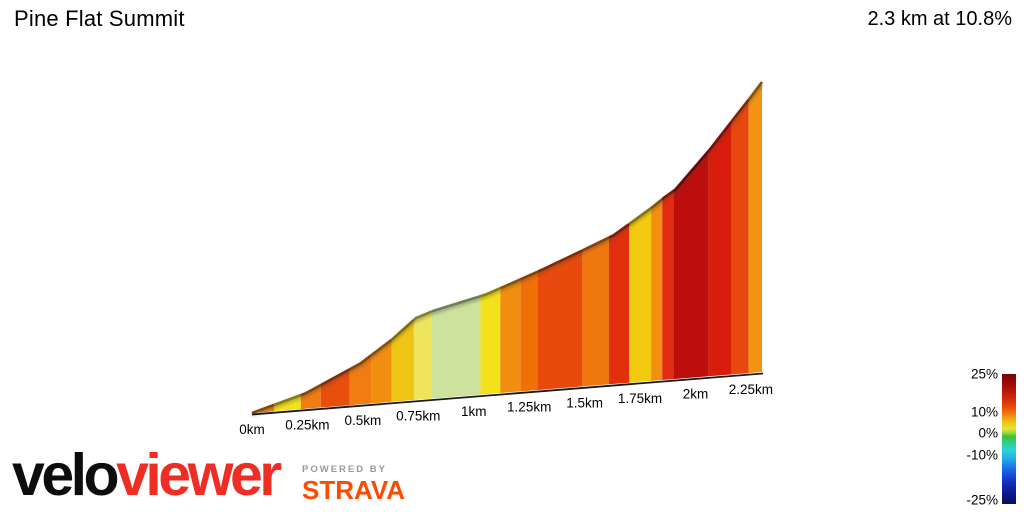  What do you see at coordinates (418, 416) in the screenshot?
I see `x-axis-tick-label: 0.75km` at bounding box center [418, 416].